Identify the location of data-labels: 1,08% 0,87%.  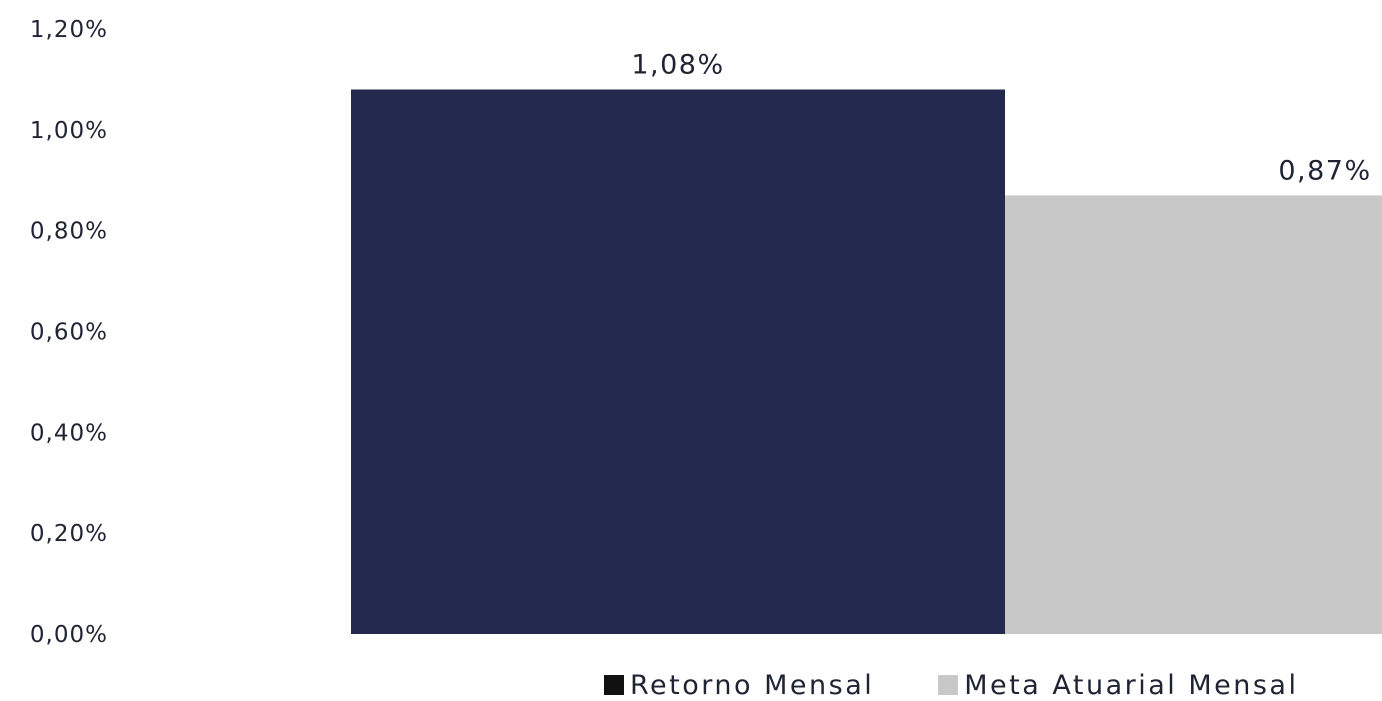
(1001, 118).